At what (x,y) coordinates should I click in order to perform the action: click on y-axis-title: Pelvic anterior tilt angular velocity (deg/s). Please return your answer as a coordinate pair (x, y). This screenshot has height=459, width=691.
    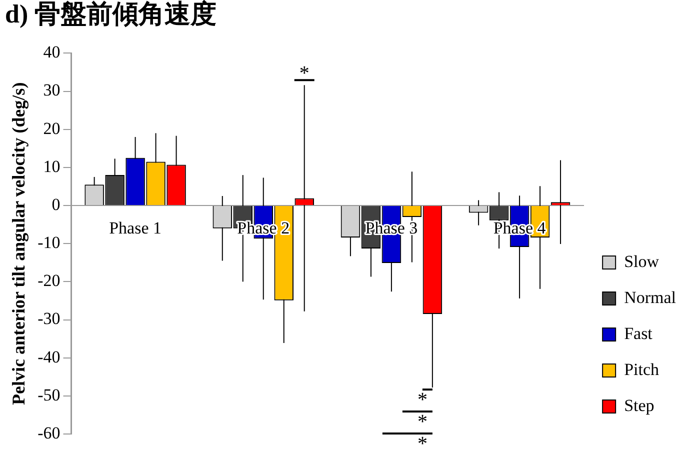
    Looking at the image, I should click on (18, 243).